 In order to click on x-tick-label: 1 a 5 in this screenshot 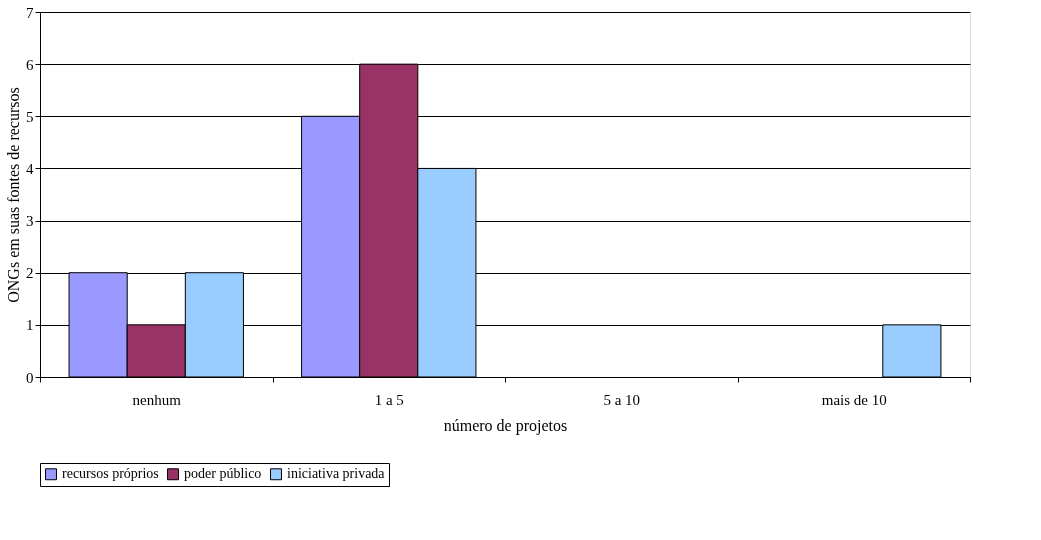, I will do `click(389, 399)`.